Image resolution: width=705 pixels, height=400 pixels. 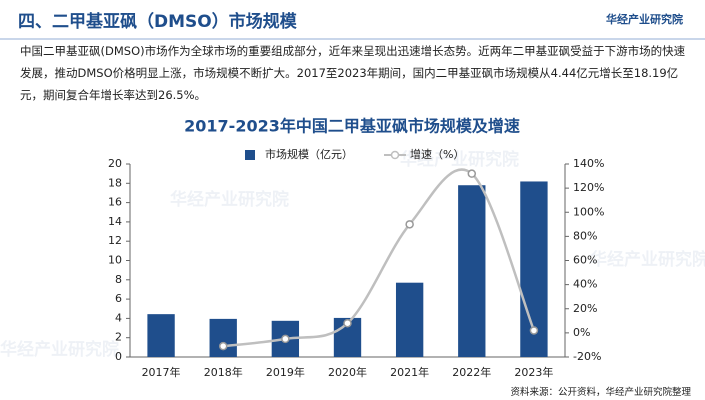 I want to click on y2-tick-label: 120%, so click(x=588, y=187).